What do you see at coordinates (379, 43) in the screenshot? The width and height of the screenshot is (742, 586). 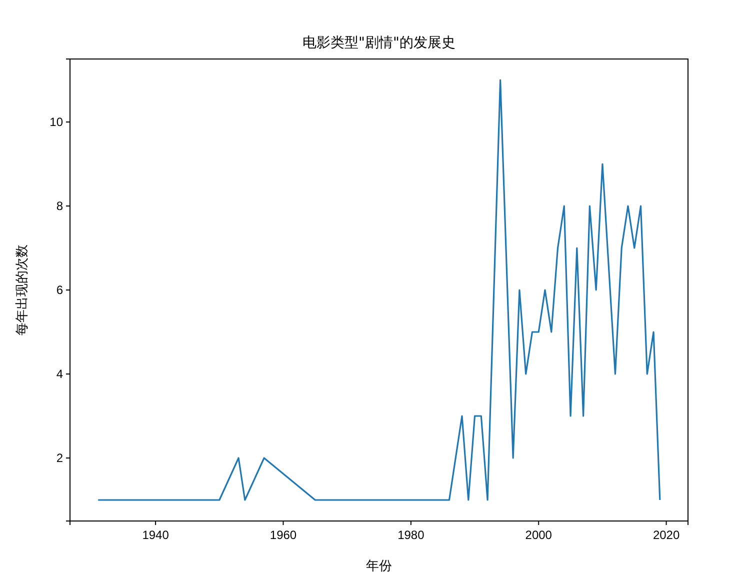 I see `chart-title: 电影类型"剧情"的发展史` at bounding box center [379, 43].